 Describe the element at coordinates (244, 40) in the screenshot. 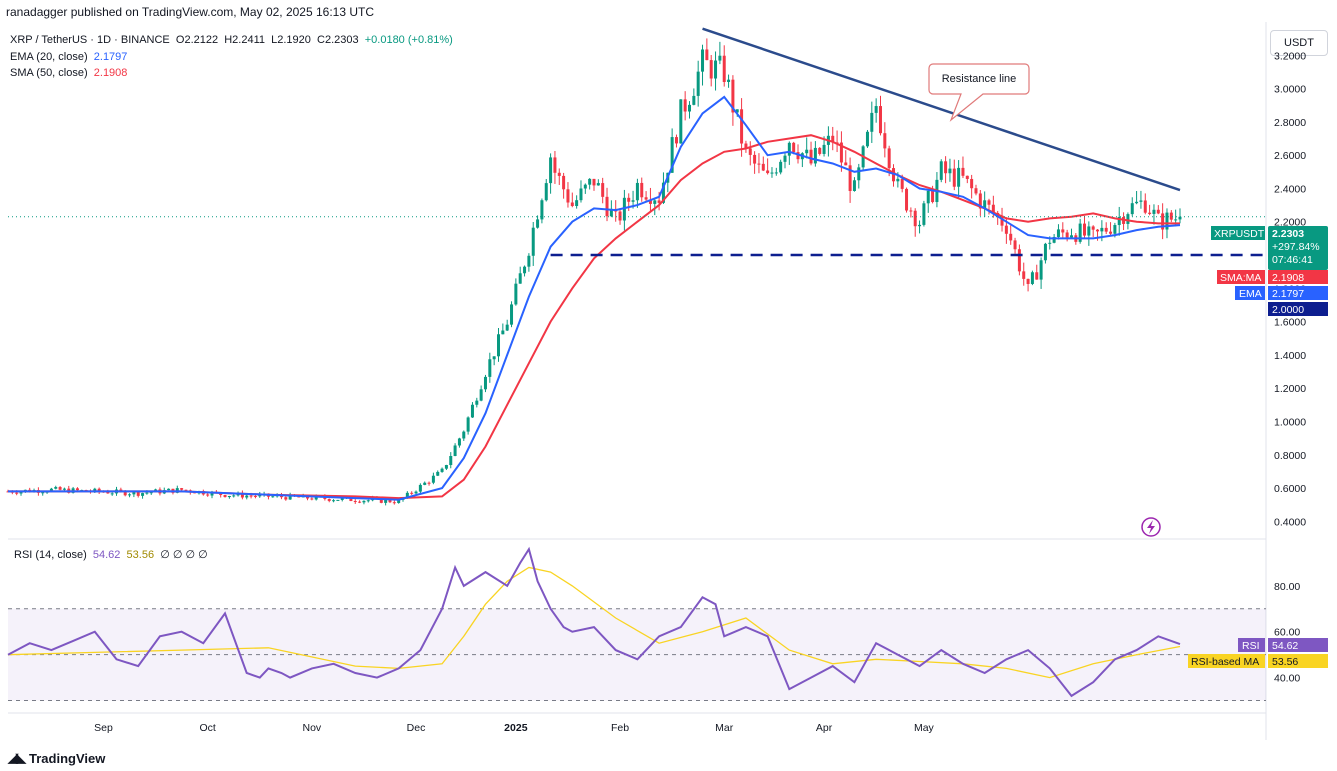

I see `high-value: H2.2411` at that location.